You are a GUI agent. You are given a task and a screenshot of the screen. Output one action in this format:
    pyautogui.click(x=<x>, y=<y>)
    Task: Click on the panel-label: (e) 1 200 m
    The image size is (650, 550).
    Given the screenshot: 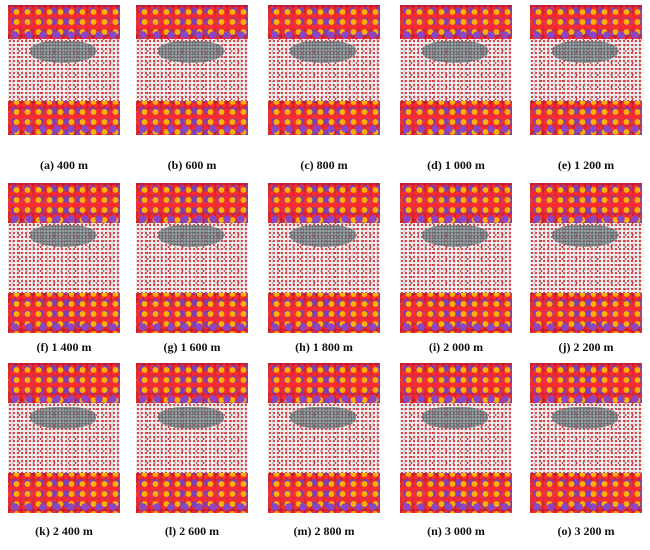 What is the action you would take?
    pyautogui.click(x=586, y=165)
    